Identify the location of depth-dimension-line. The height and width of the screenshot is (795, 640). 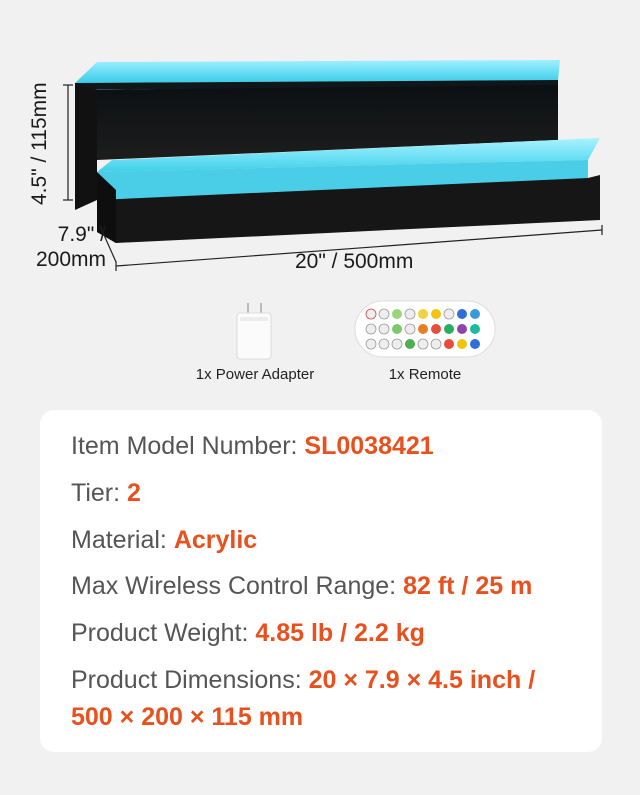
(108, 244).